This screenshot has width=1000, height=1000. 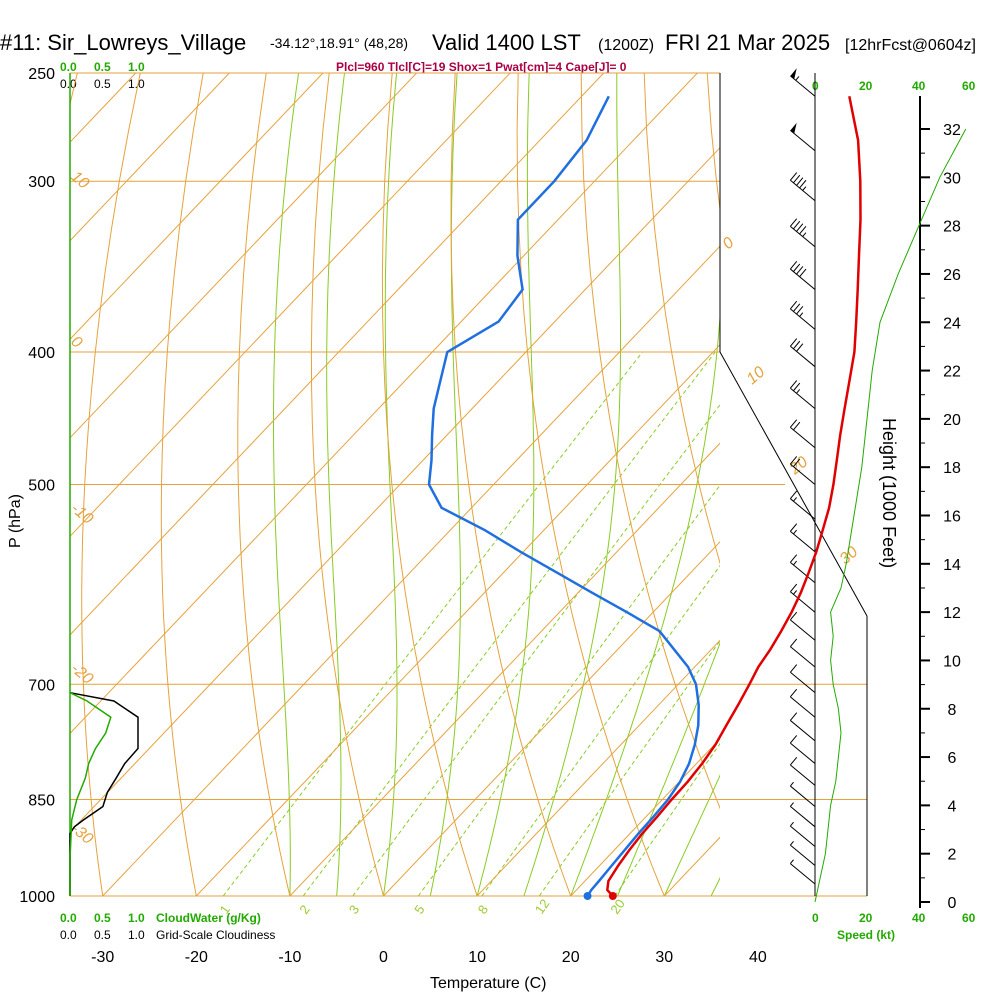 What do you see at coordinates (571, 957) in the screenshot?
I see `temperature-tick-label: 20` at bounding box center [571, 957].